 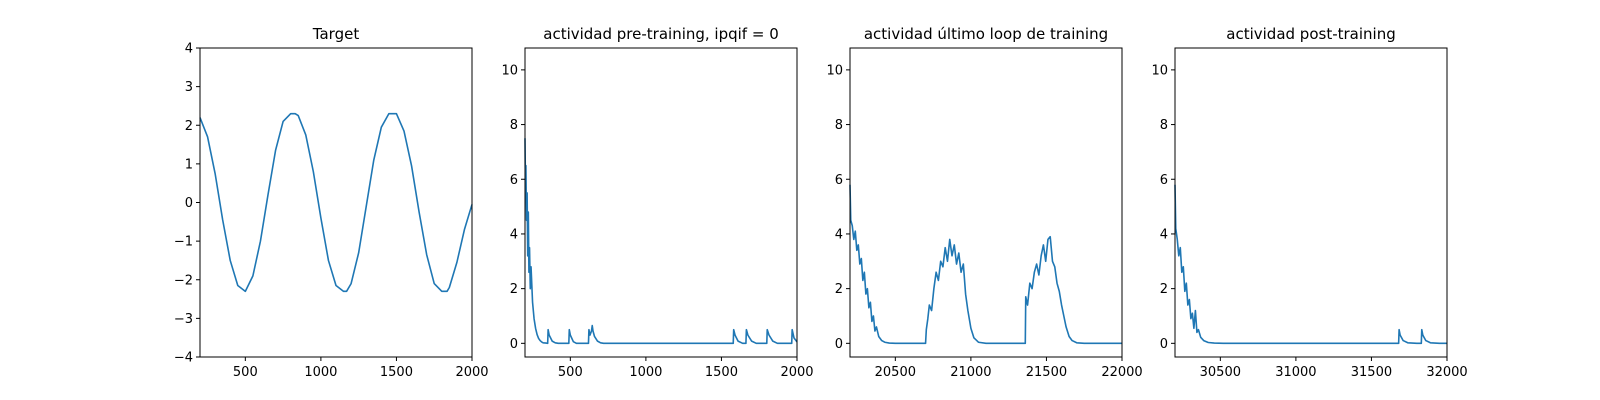 I want to click on y-tick-label: −2, so click(x=183, y=280).